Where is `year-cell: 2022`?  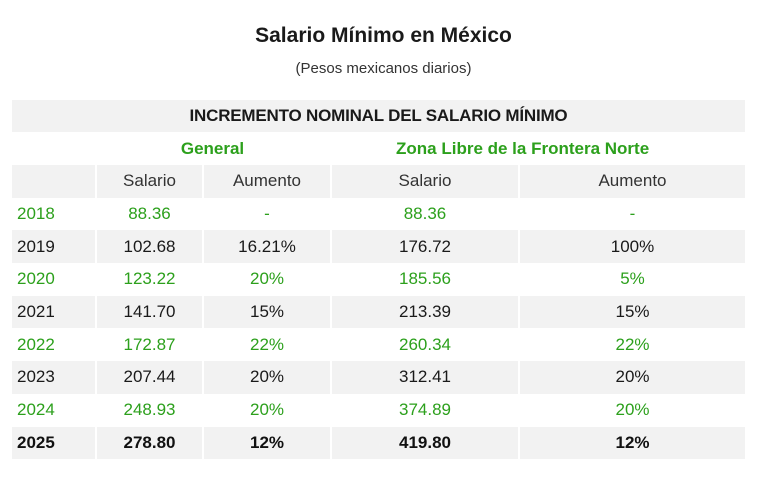
year-cell: 2022 is located at coordinates (36, 344).